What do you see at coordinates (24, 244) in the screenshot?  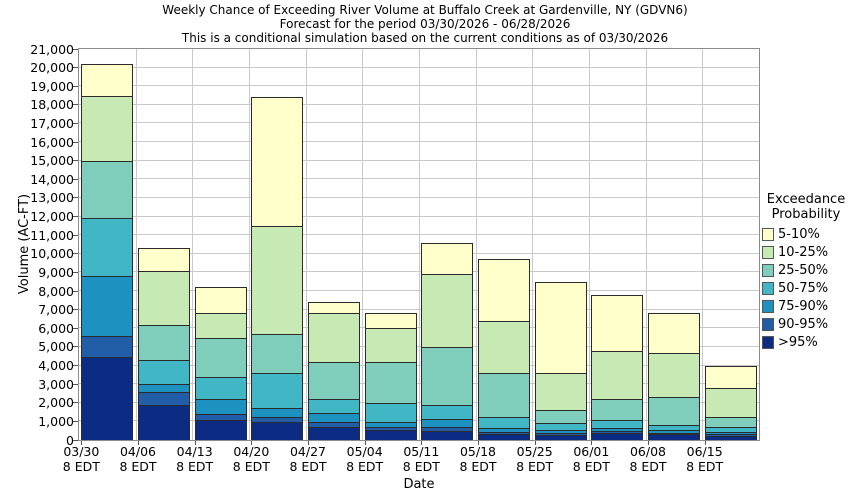 I see `y-axis-title: Volume (AC-FT)` at bounding box center [24, 244].